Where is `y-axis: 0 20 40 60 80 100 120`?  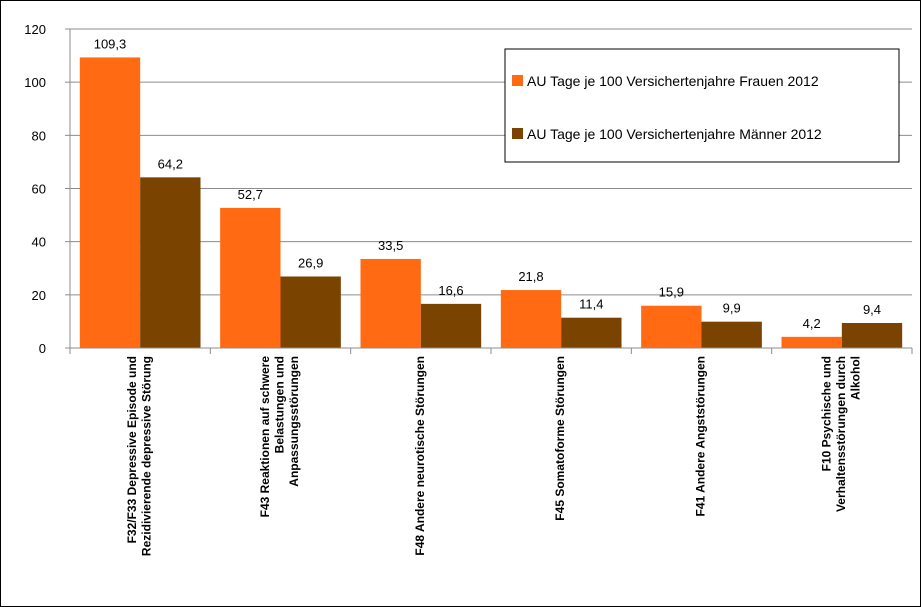
y-axis: 0 20 40 60 80 100 120 is located at coordinates (47, 189).